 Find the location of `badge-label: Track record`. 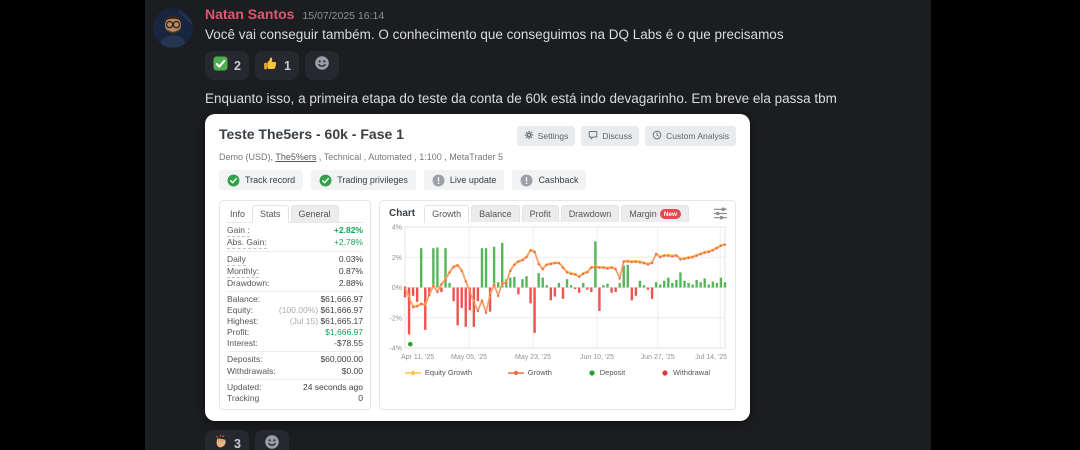

badge-label: Track record is located at coordinates (270, 180).